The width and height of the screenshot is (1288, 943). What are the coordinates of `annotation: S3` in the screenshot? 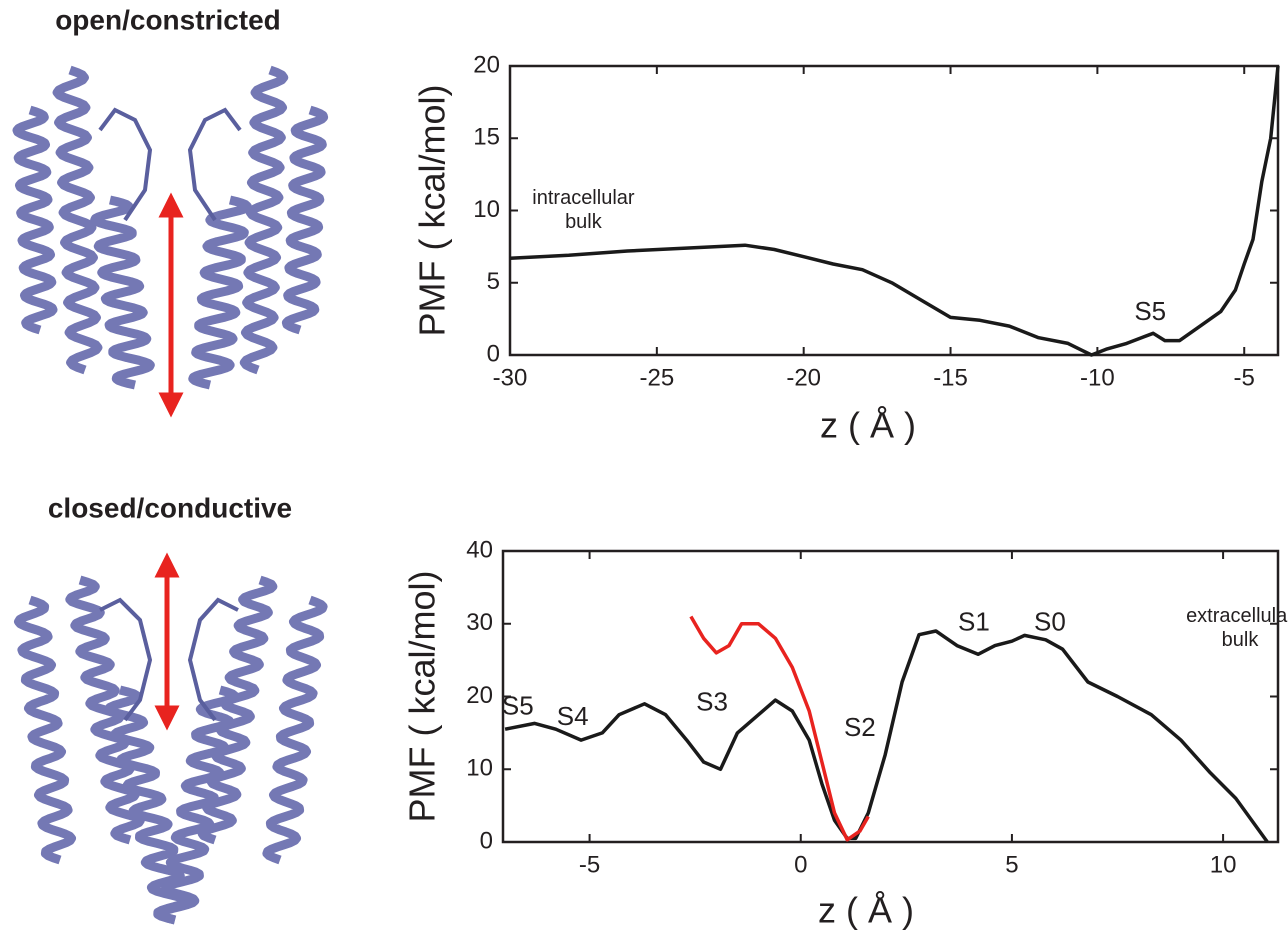 It's located at (712, 702).